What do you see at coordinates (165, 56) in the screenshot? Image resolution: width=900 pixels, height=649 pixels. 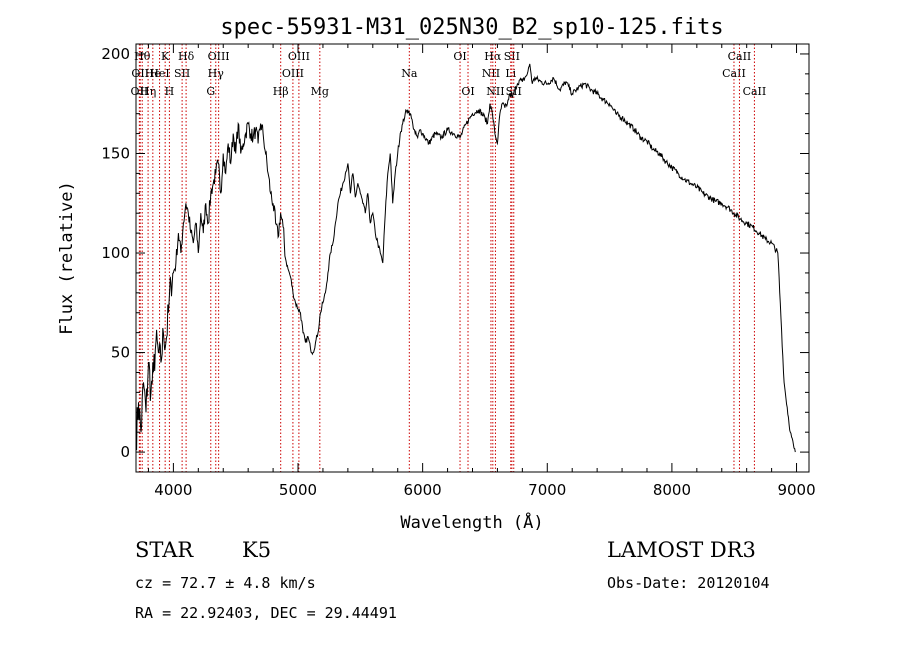 I see `line-label: K` at bounding box center [165, 56].